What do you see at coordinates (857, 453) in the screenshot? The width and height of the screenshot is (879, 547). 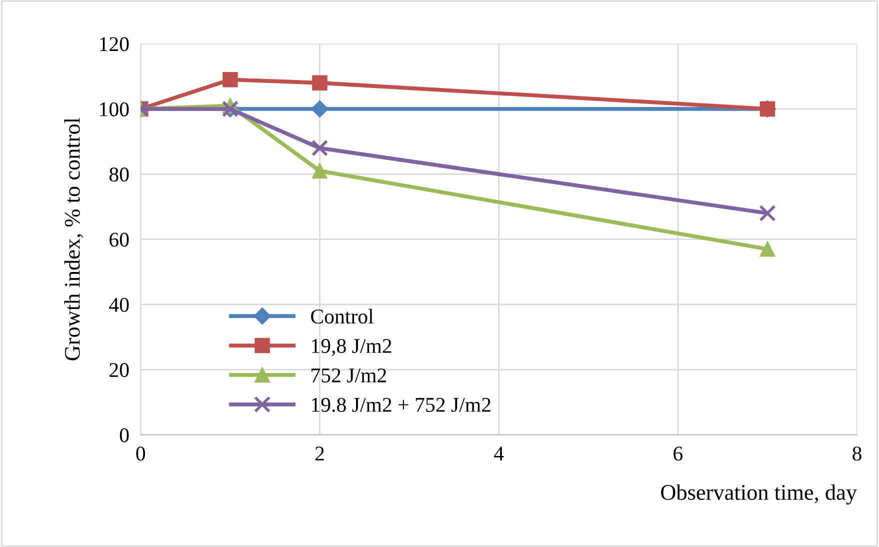 I see `x-tick-label: 8` at bounding box center [857, 453].